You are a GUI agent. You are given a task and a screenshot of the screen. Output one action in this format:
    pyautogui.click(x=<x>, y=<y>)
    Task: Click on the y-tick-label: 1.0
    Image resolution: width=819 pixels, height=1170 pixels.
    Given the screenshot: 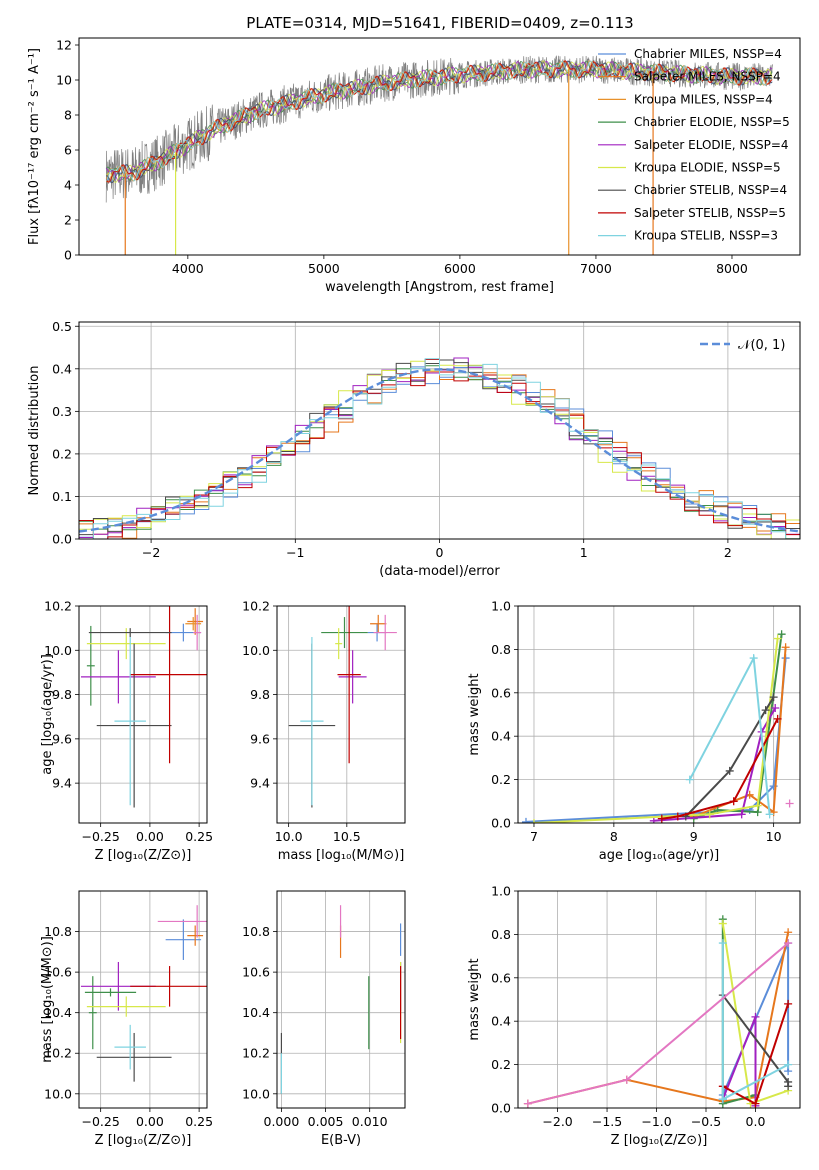 What is the action you would take?
    pyautogui.click(x=501, y=891)
    